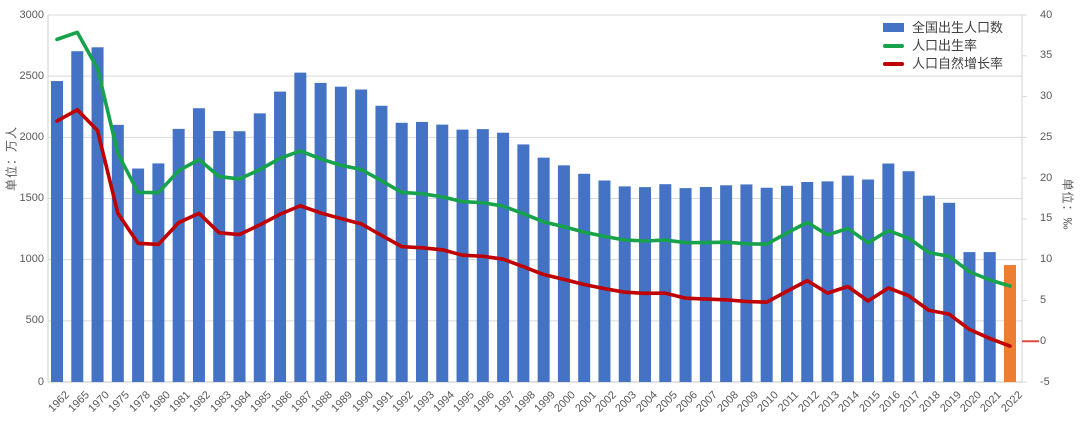  What do you see at coordinates (1045, 381) in the screenshot?
I see `right-axis-tick-label: -5` at bounding box center [1045, 381].